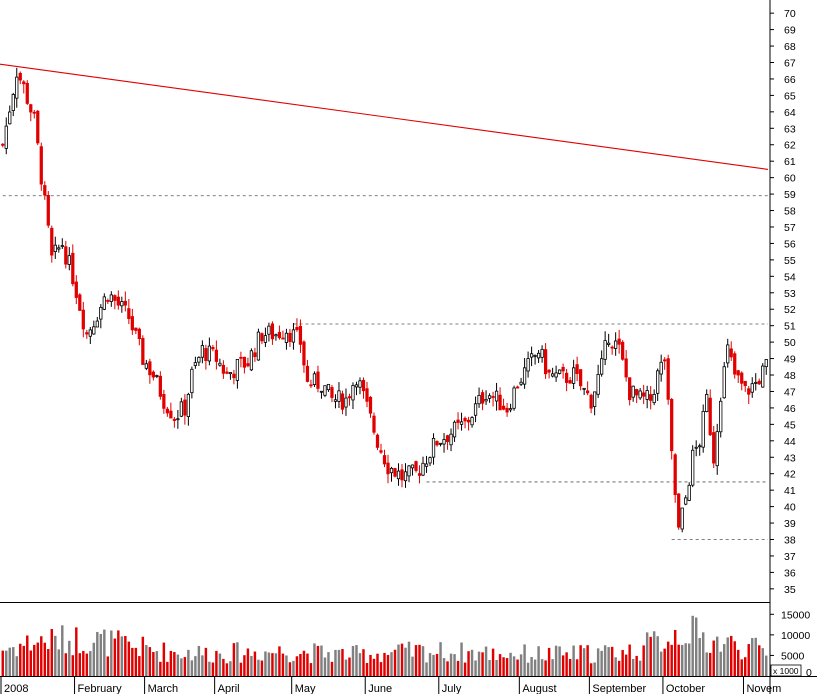  I want to click on volume-tick-label: 5000, so click(793, 656).